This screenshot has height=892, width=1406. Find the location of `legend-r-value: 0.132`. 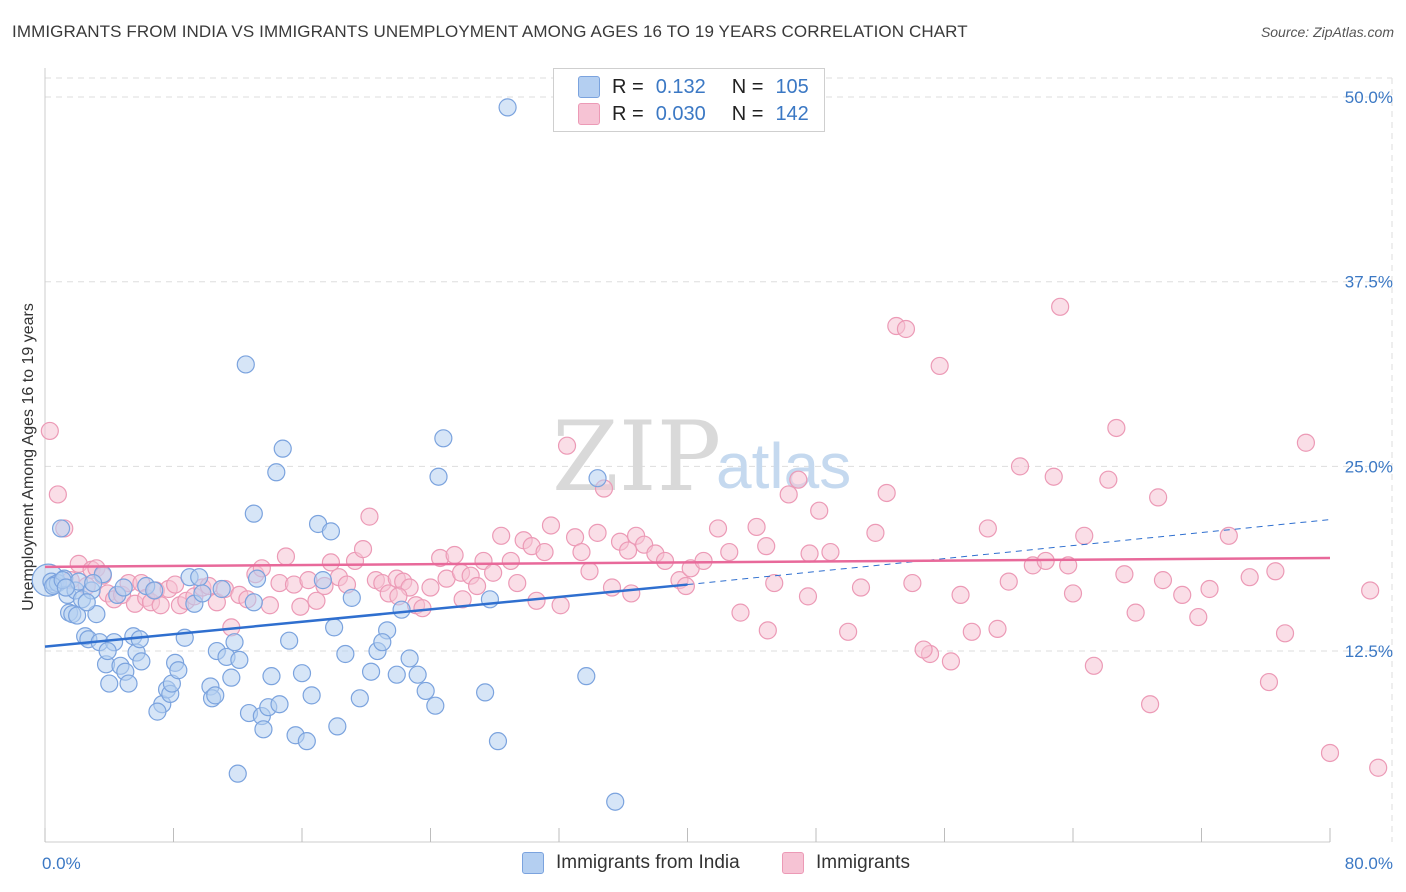

legend-r-value: 0.132 is located at coordinates (680, 86).